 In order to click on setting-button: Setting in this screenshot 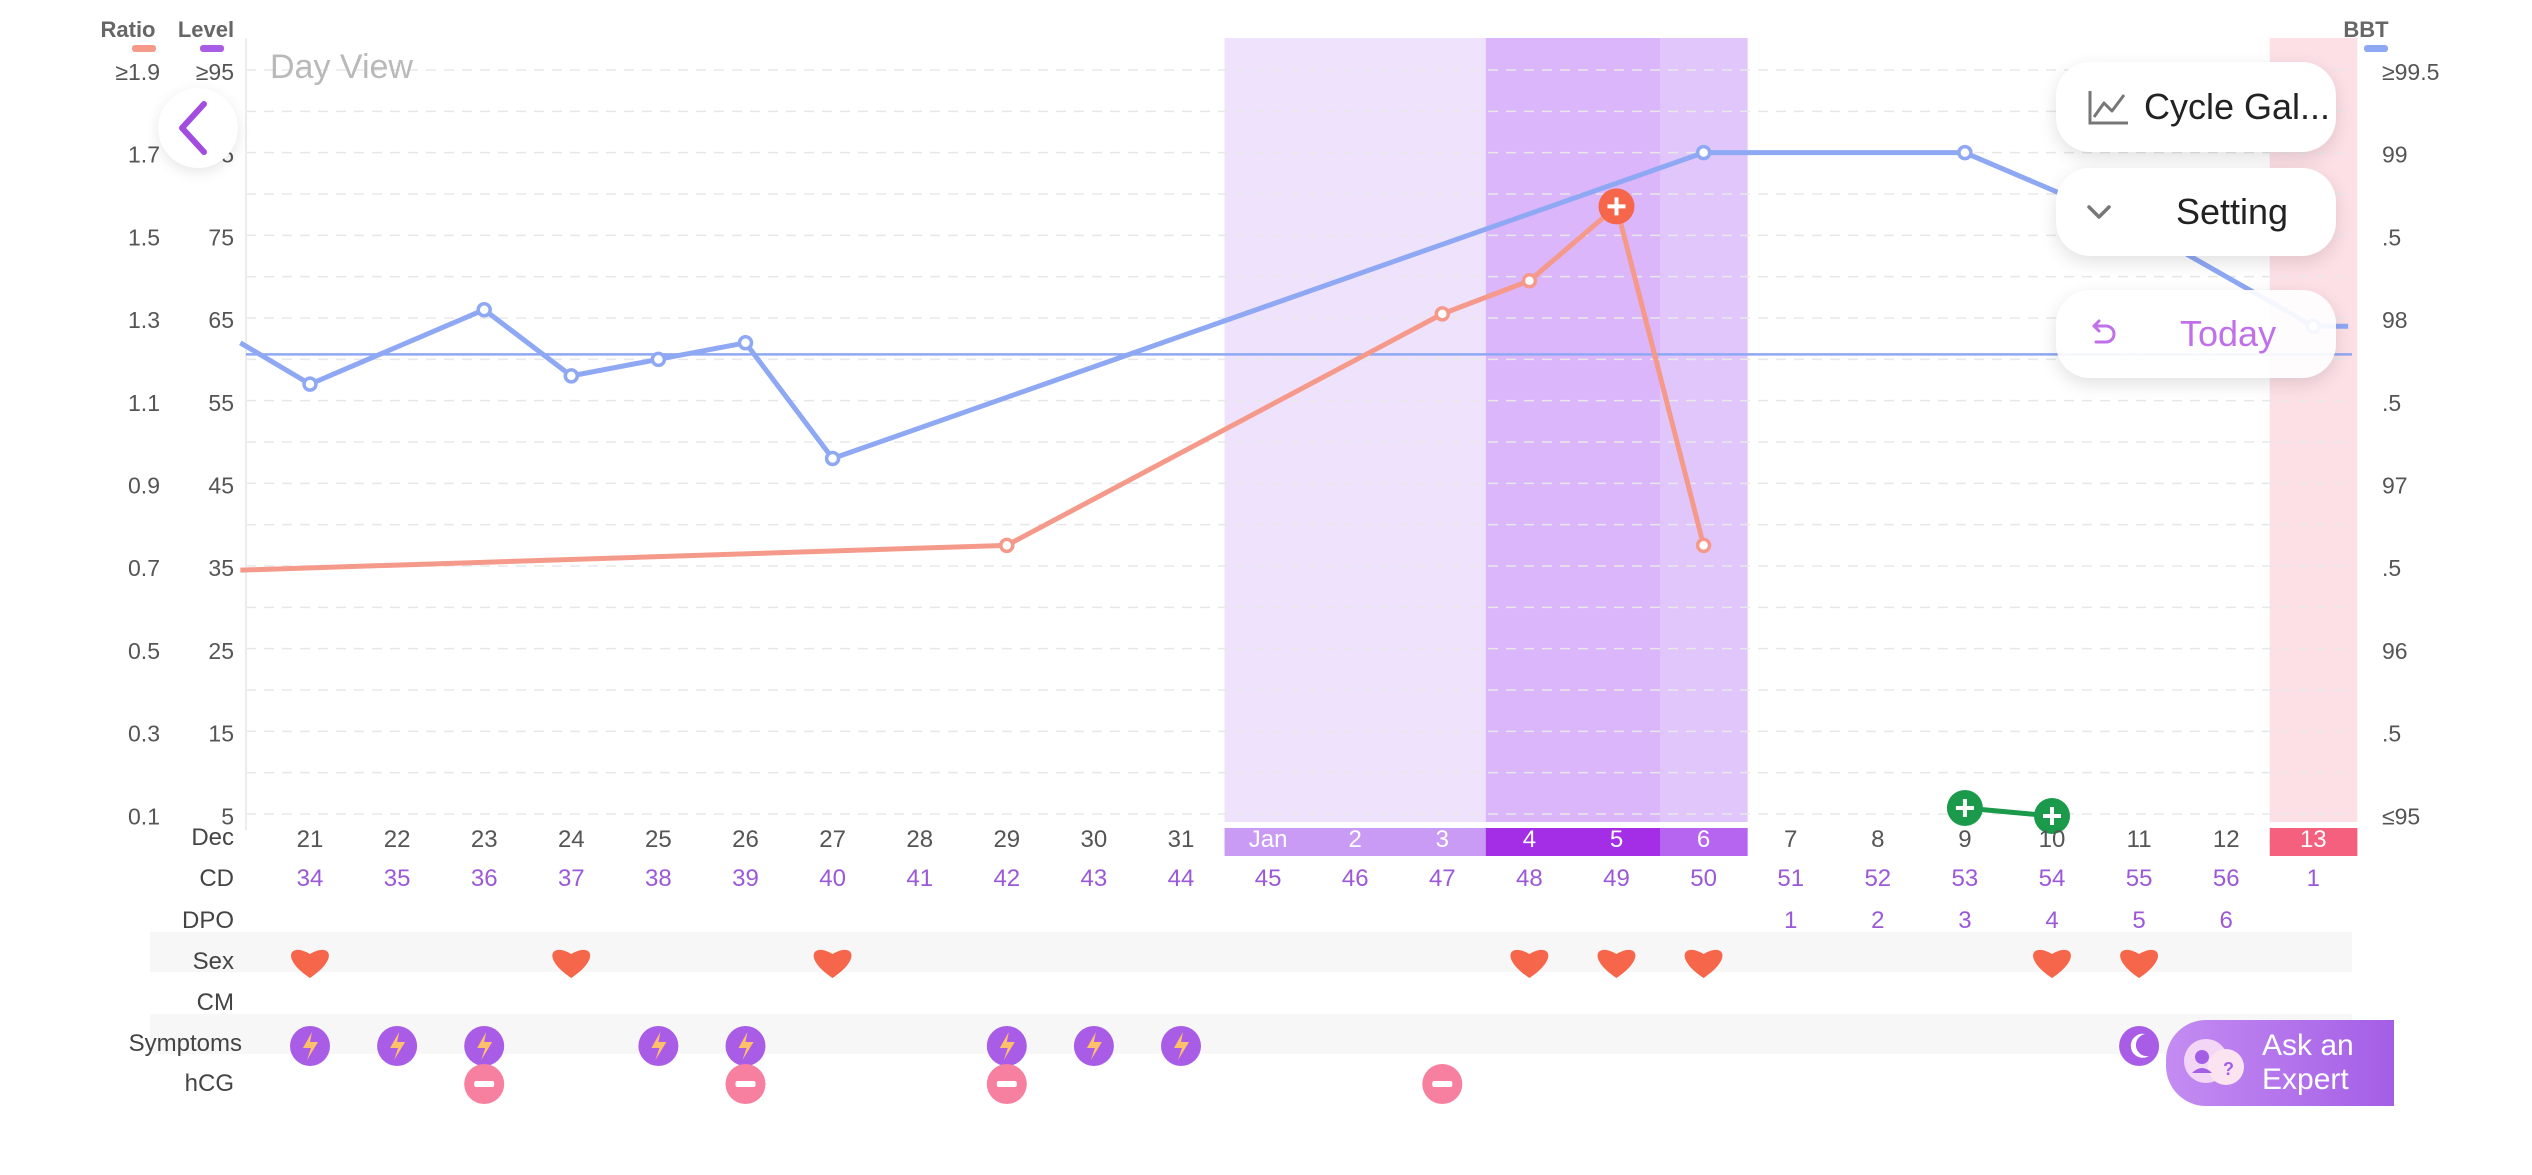, I will do `click(2196, 212)`.